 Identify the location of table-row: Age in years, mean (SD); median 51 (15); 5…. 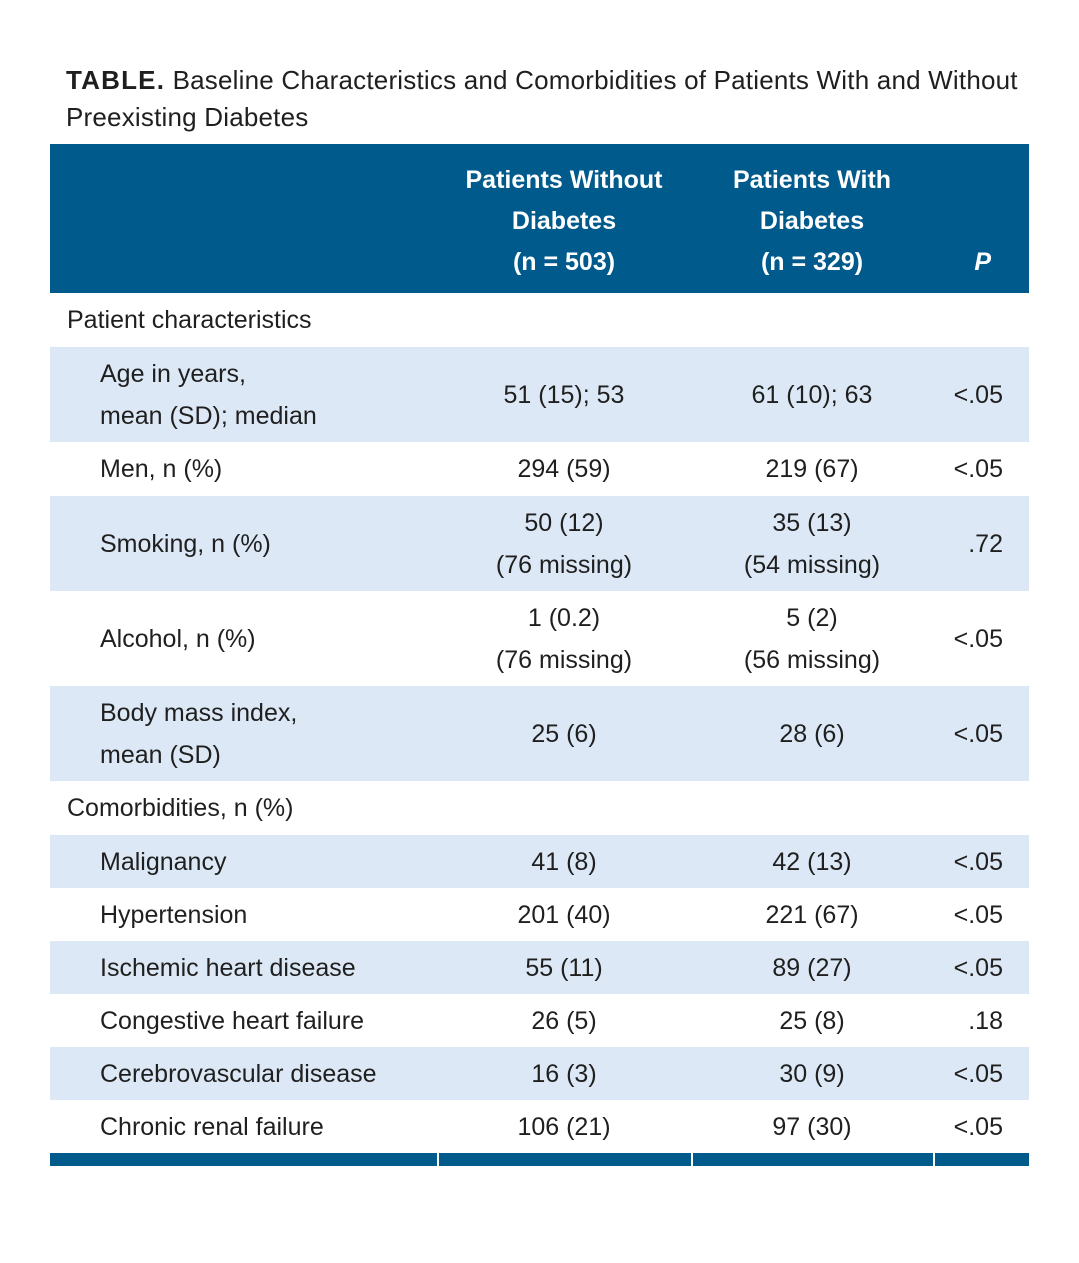
(539, 394).